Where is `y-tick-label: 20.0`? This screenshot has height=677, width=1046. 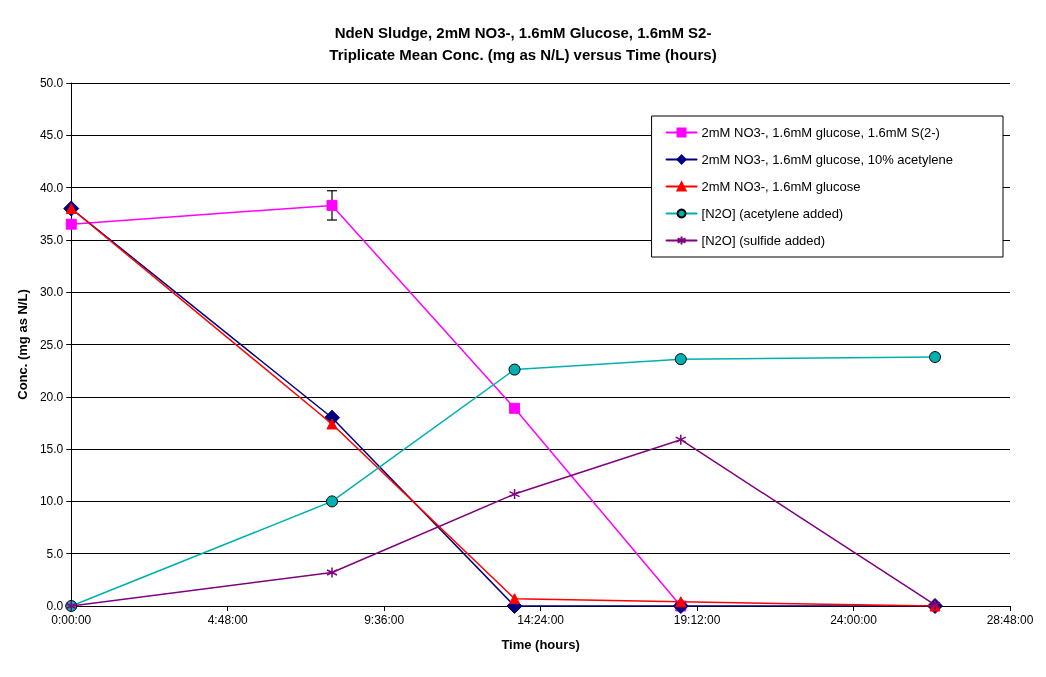 y-tick-label: 20.0 is located at coordinates (51, 396).